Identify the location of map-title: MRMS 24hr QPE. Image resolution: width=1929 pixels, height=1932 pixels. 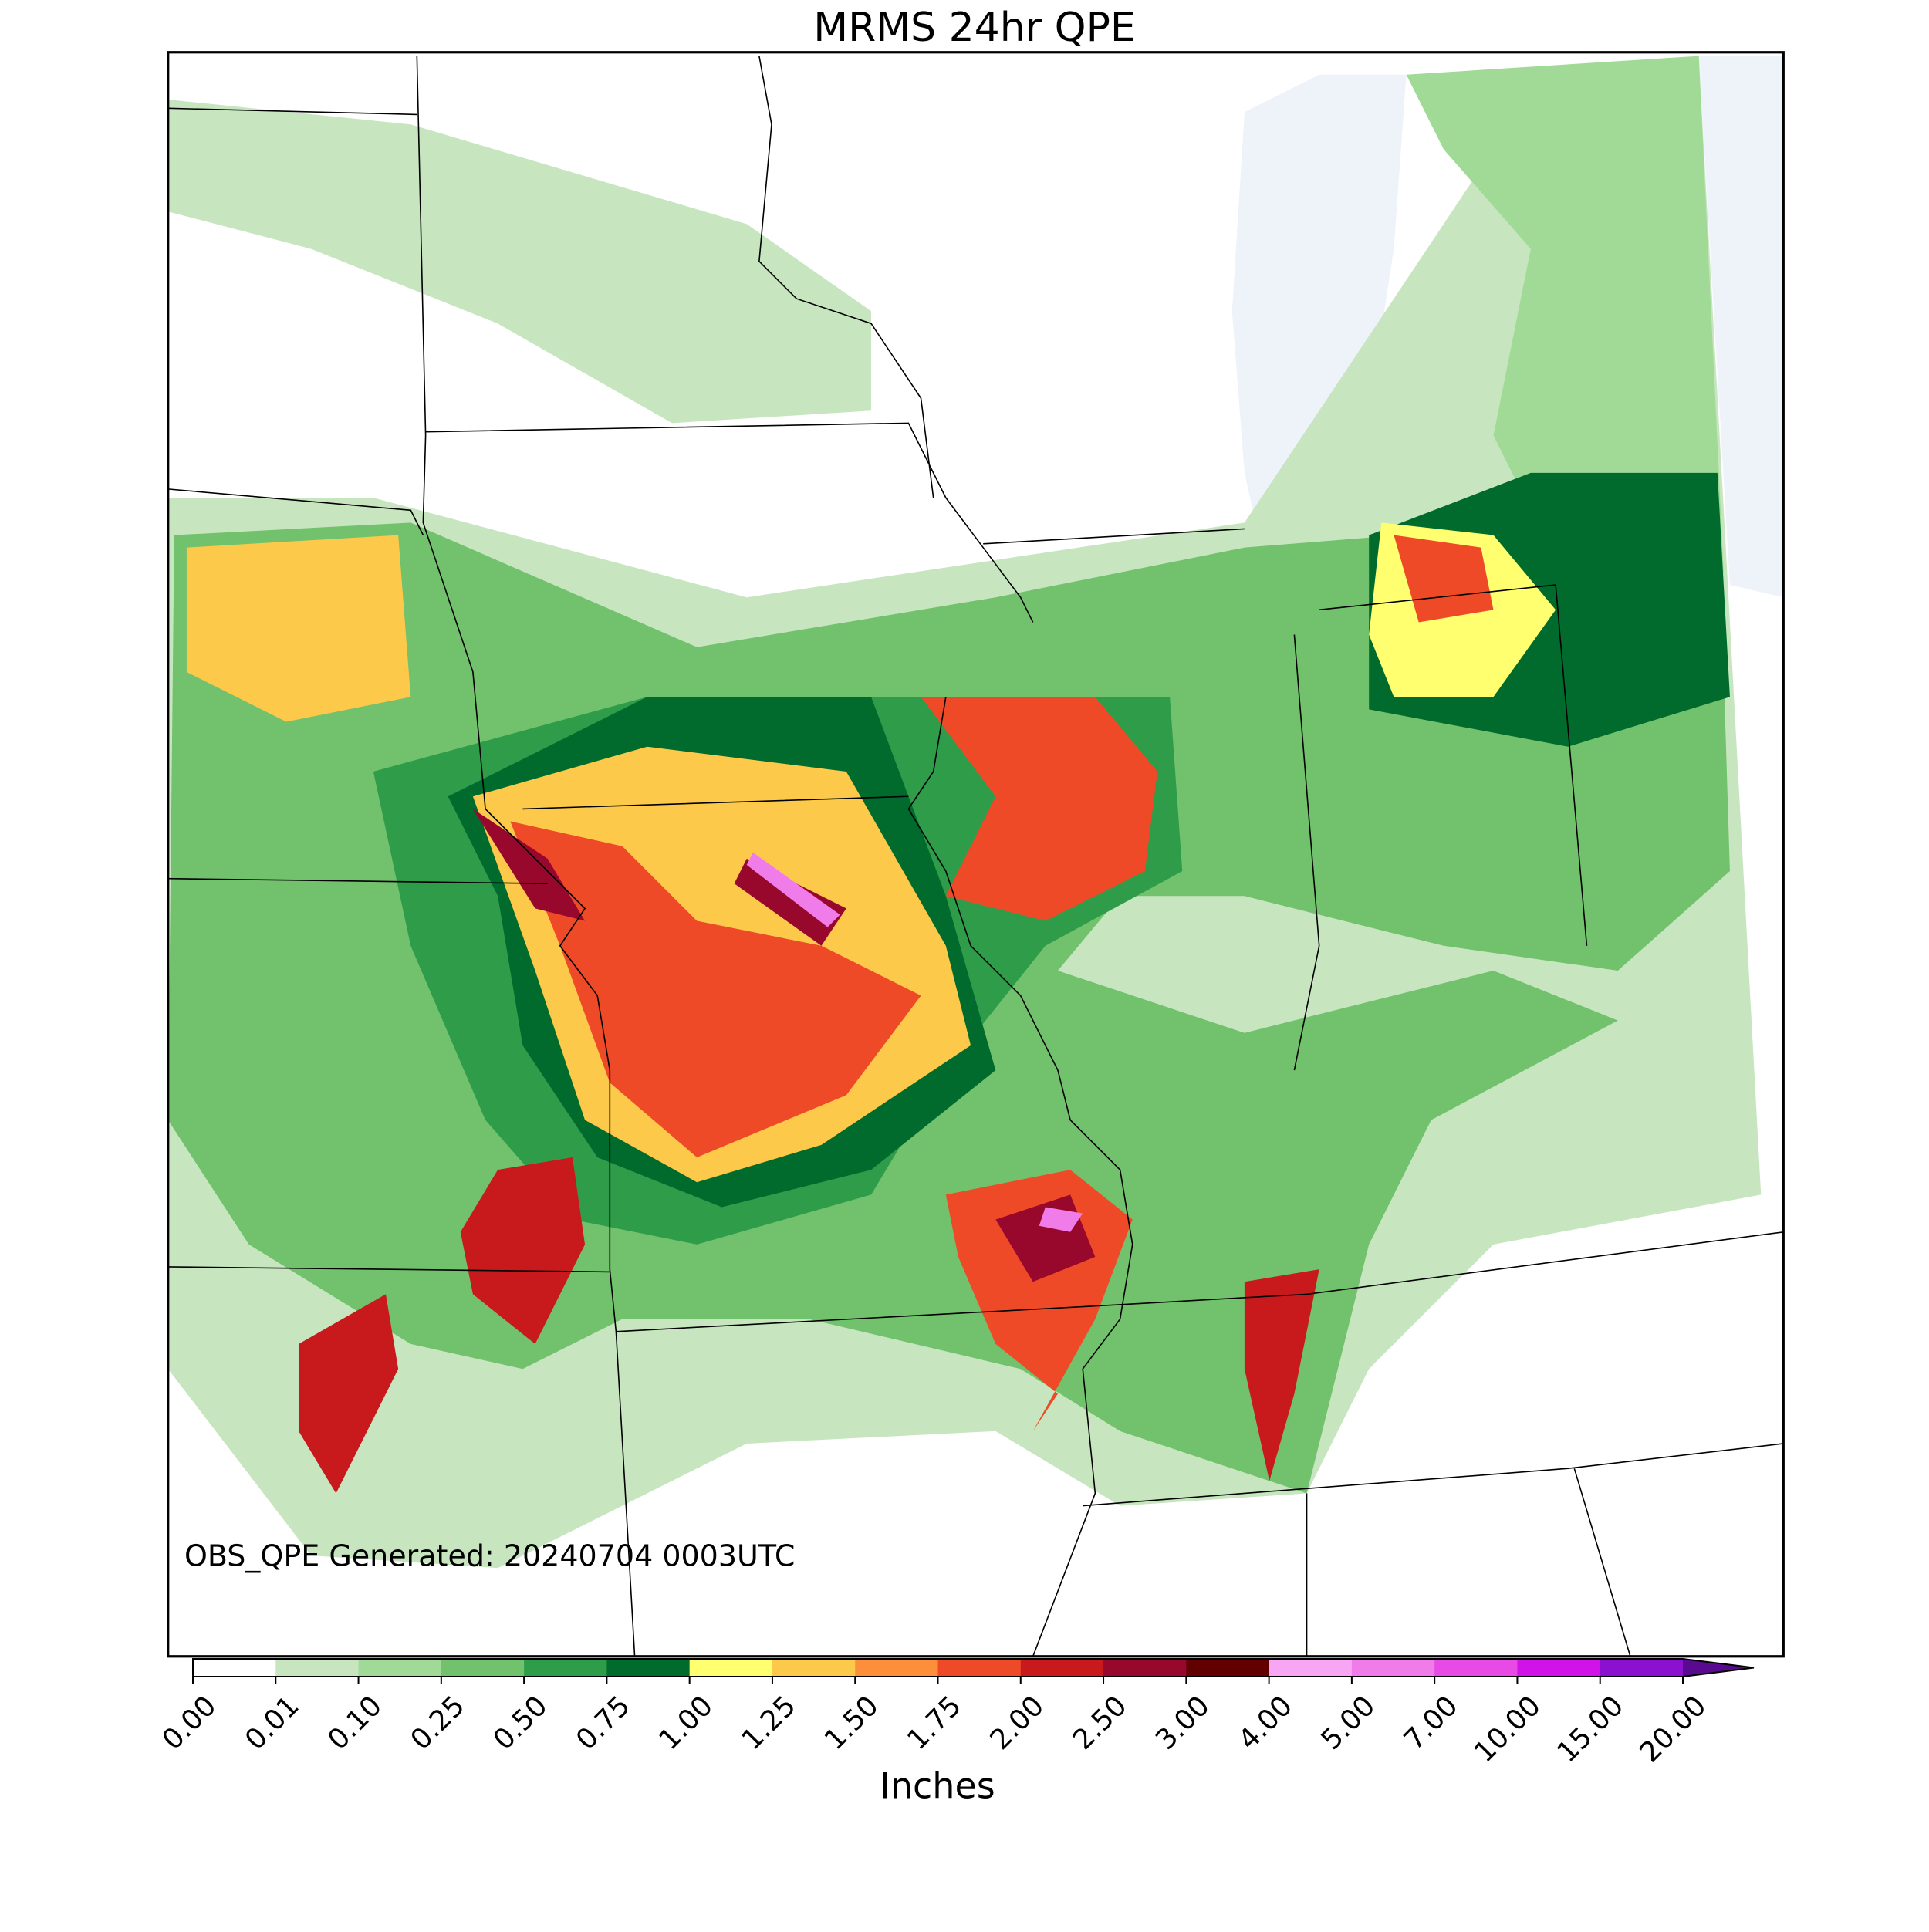
(974, 28).